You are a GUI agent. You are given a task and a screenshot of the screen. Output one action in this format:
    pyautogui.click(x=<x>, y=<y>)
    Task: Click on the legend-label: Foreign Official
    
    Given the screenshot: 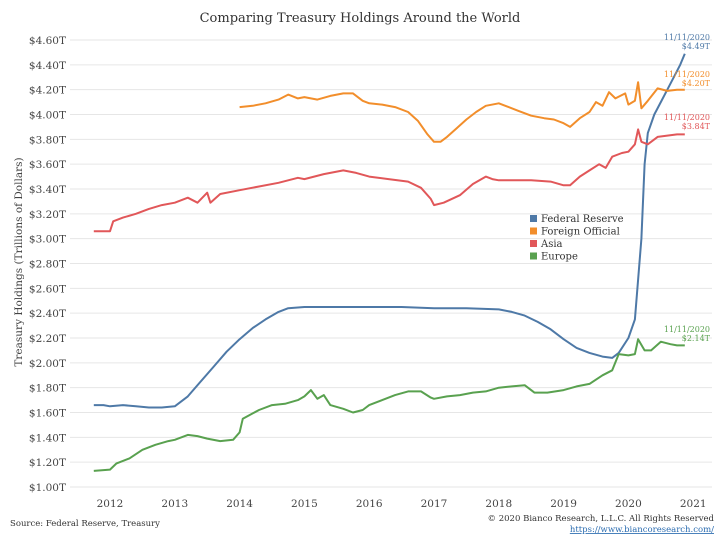 What is the action you would take?
    pyautogui.click(x=580, y=232)
    